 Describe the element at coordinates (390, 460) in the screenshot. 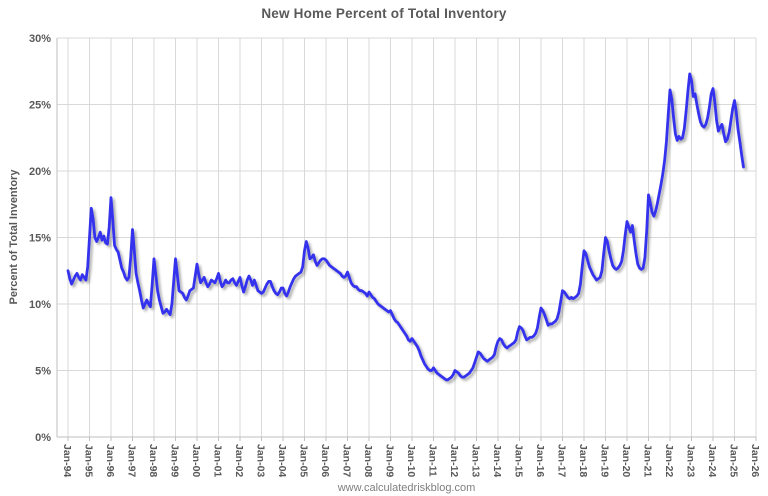

I see `x-tick-label: Jan-09` at that location.